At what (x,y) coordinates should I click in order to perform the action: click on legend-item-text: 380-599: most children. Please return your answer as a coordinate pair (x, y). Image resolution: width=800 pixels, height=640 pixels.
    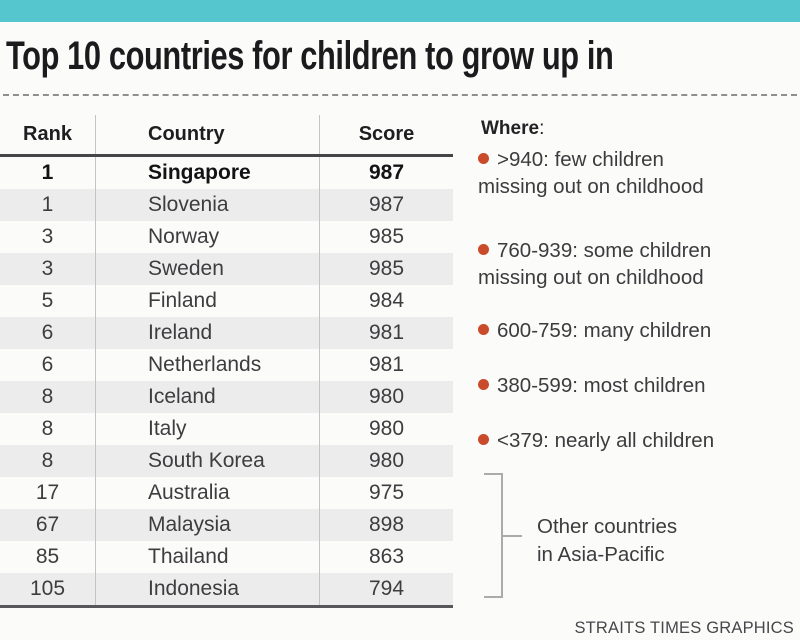
    Looking at the image, I should click on (601, 385).